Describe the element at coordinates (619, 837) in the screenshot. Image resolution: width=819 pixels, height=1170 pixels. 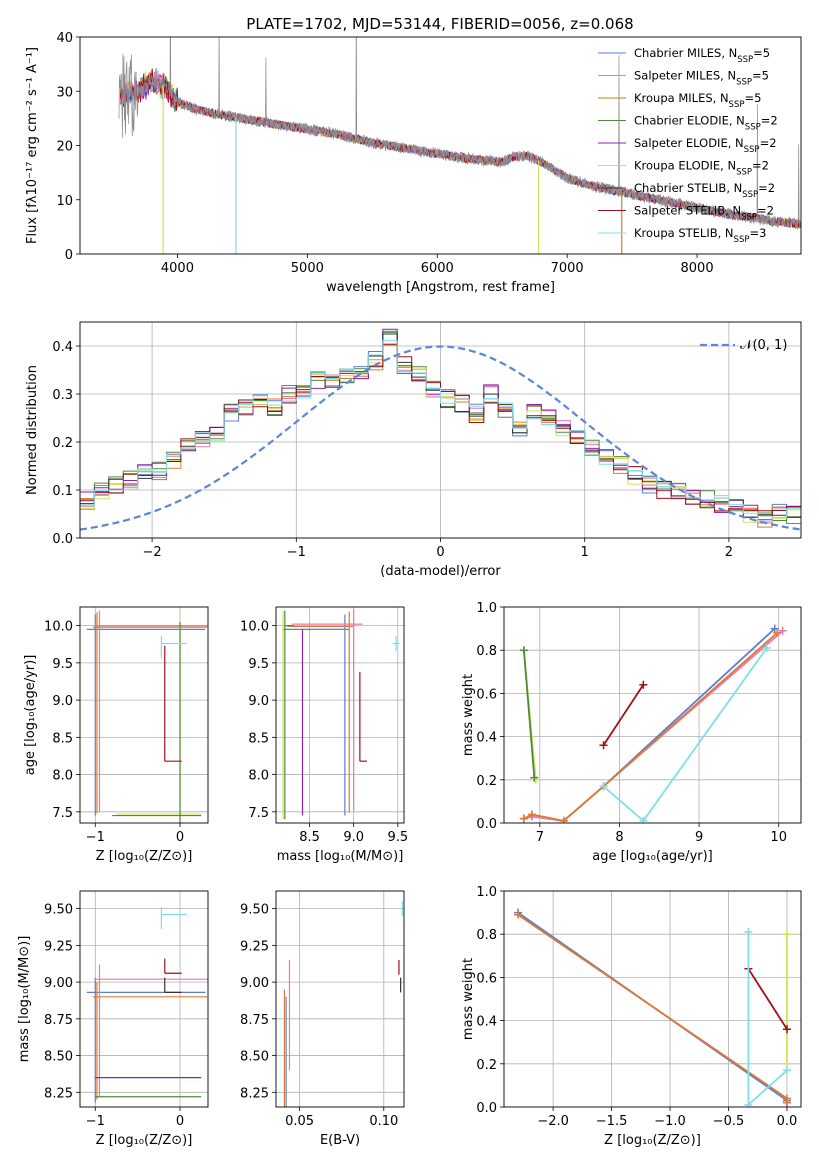
I see `x-tick-label: 8` at that location.